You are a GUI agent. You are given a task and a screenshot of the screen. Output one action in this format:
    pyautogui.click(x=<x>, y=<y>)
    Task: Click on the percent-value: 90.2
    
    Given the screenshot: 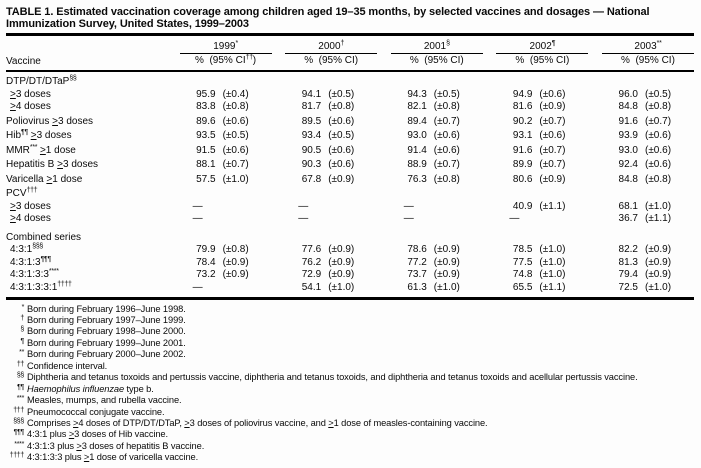 What is the action you would take?
    pyautogui.click(x=522, y=121)
    